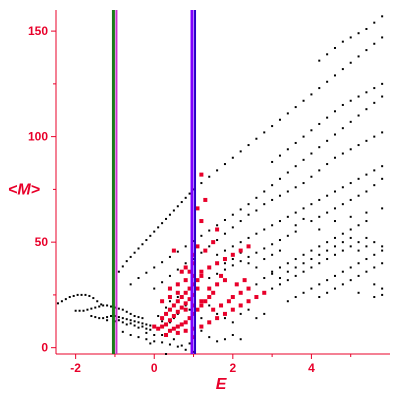  I want to click on x-tick-label: -2, so click(75, 368).